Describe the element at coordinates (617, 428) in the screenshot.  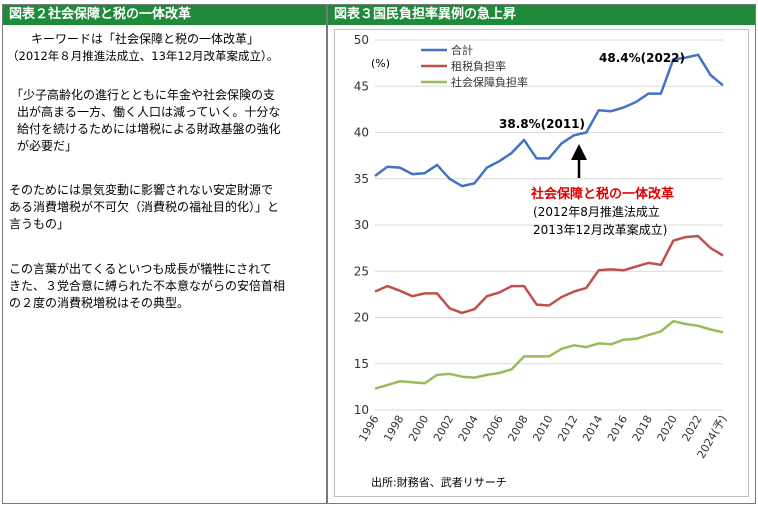
I see `x-tick-label: 2016` at that location.